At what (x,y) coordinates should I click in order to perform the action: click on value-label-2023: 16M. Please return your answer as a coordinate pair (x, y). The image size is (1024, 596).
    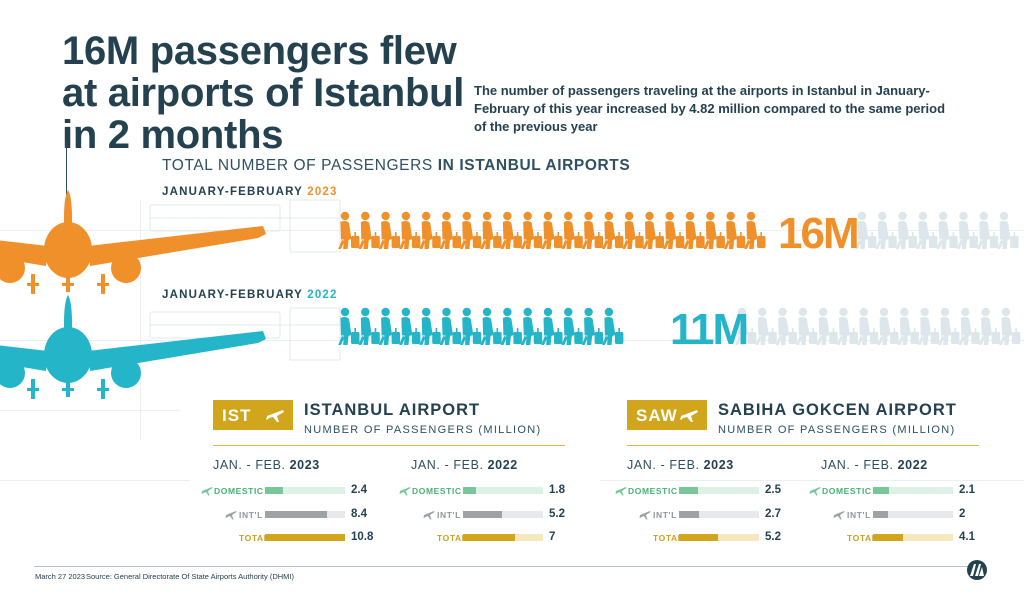
    Looking at the image, I should click on (818, 233).